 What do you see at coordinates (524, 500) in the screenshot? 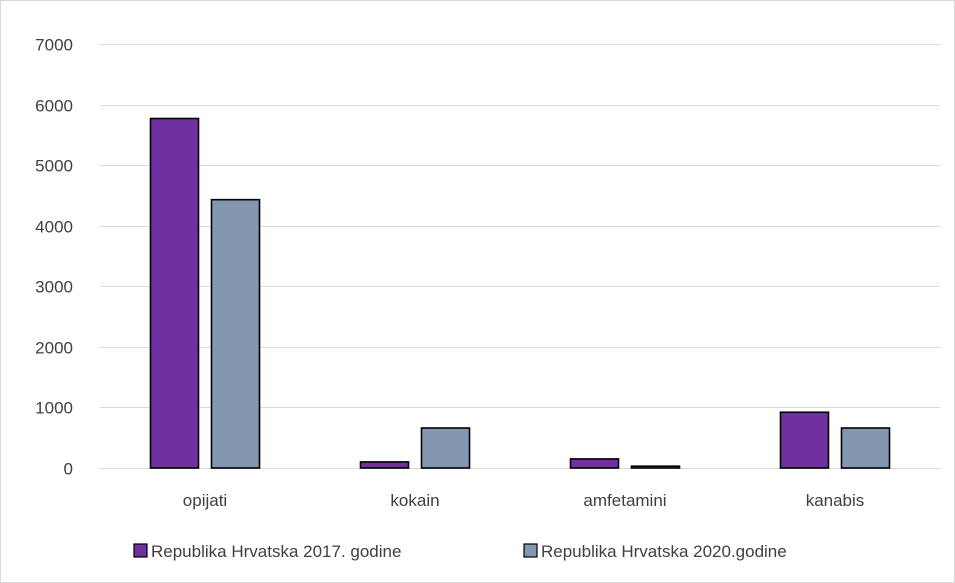
I see `x-axis-category-labels: opijati kokain amfetamini kanabis` at bounding box center [524, 500].